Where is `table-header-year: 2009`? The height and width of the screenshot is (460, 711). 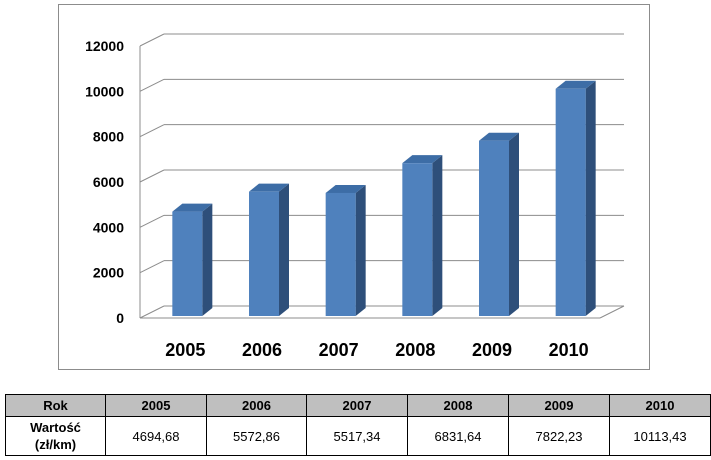 table-header-year: 2009 is located at coordinates (559, 405).